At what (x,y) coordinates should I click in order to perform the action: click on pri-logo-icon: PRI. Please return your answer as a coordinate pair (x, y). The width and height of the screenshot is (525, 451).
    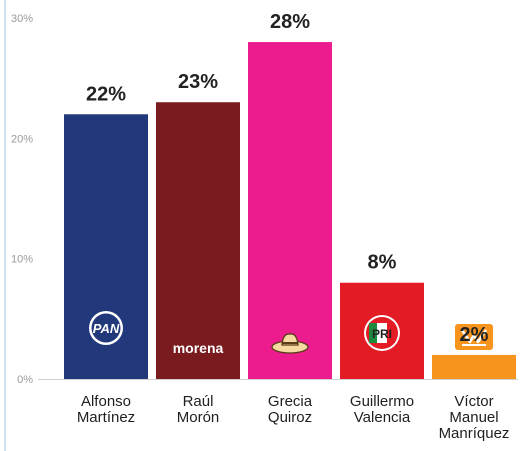
    Looking at the image, I should click on (382, 333).